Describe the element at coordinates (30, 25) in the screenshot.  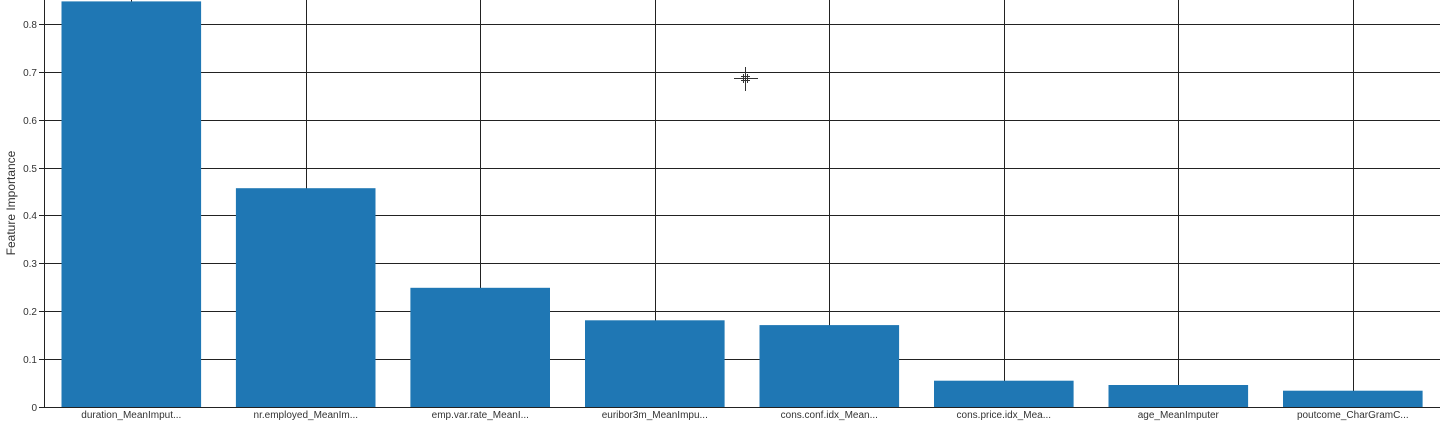
I see `y-tick-label: 0.8` at that location.